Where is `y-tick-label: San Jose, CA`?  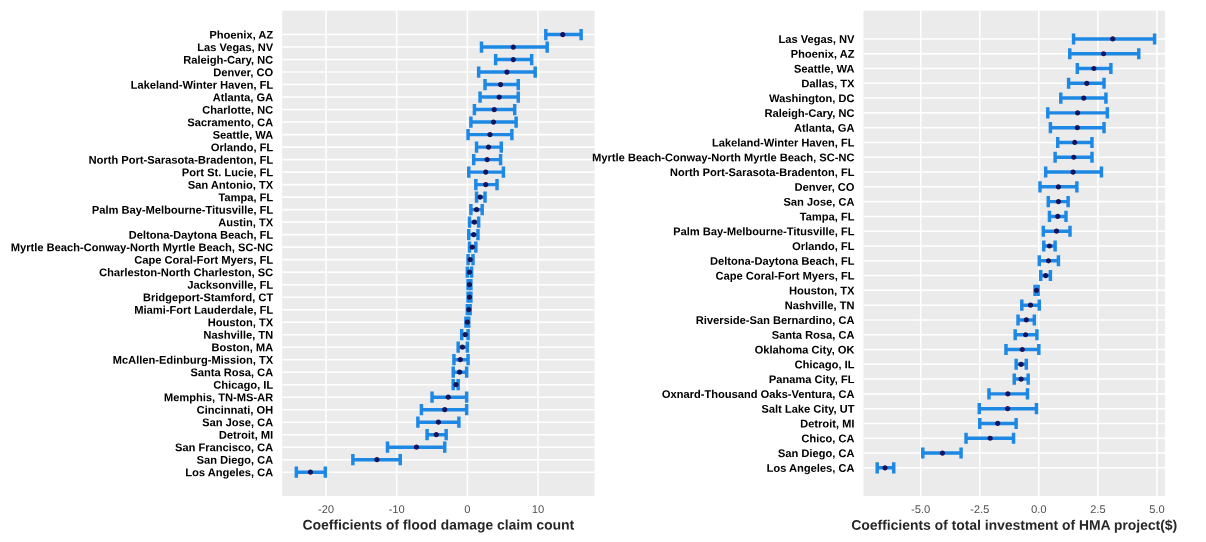 y-tick-label: San Jose, CA is located at coordinates (237, 423).